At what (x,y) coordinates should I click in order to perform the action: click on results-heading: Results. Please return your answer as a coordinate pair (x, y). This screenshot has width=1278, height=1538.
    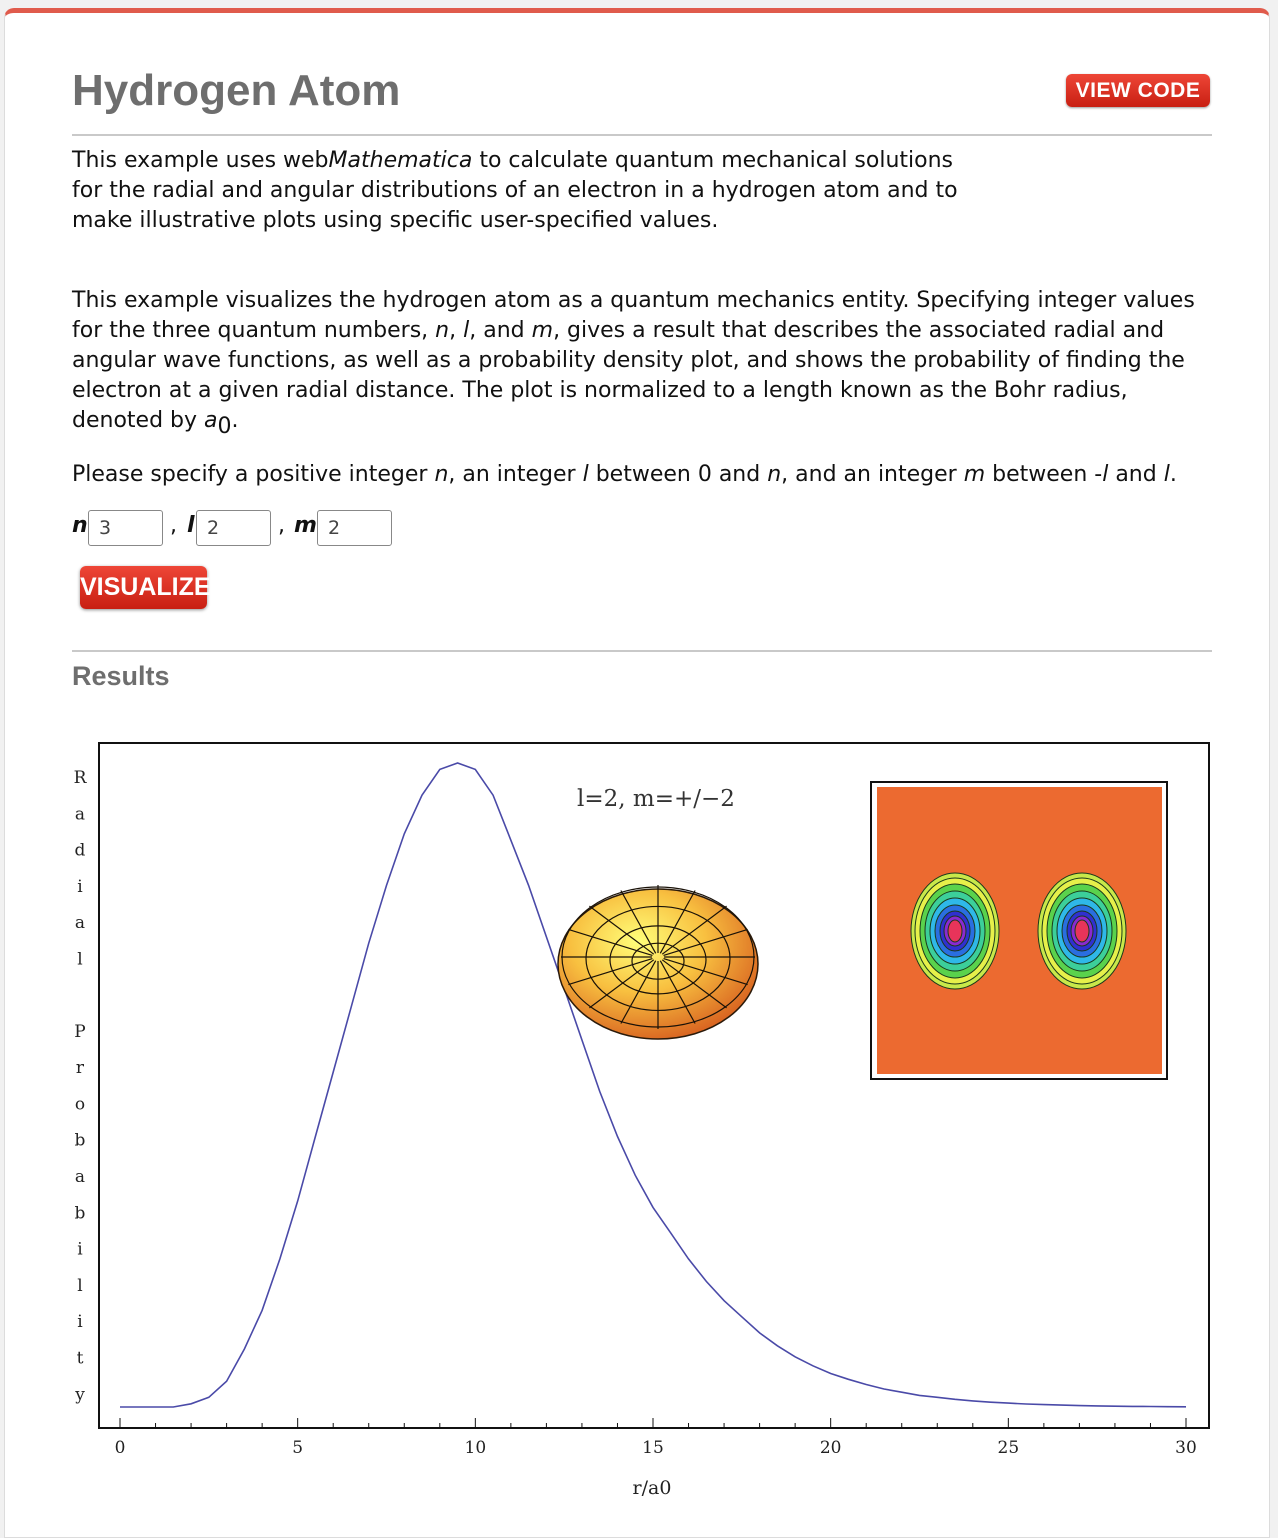
    Looking at the image, I should click on (121, 676).